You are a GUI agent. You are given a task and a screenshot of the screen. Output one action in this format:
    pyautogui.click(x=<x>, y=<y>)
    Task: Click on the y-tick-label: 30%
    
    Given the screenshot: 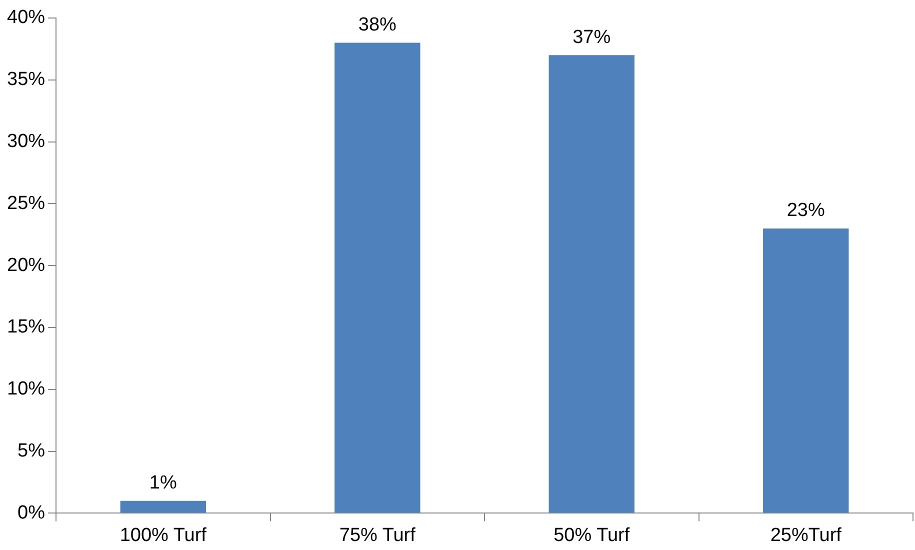 What is the action you would take?
    pyautogui.click(x=26, y=141)
    